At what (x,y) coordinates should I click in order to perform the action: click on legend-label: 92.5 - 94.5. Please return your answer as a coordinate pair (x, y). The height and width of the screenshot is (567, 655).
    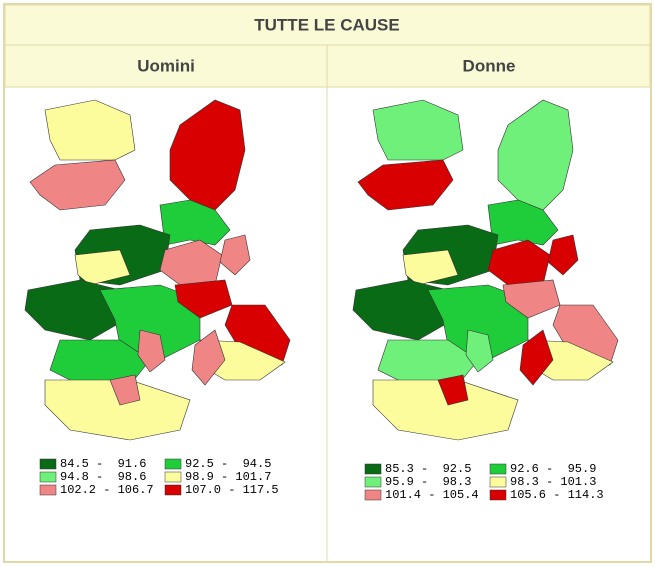
    Looking at the image, I should click on (228, 464).